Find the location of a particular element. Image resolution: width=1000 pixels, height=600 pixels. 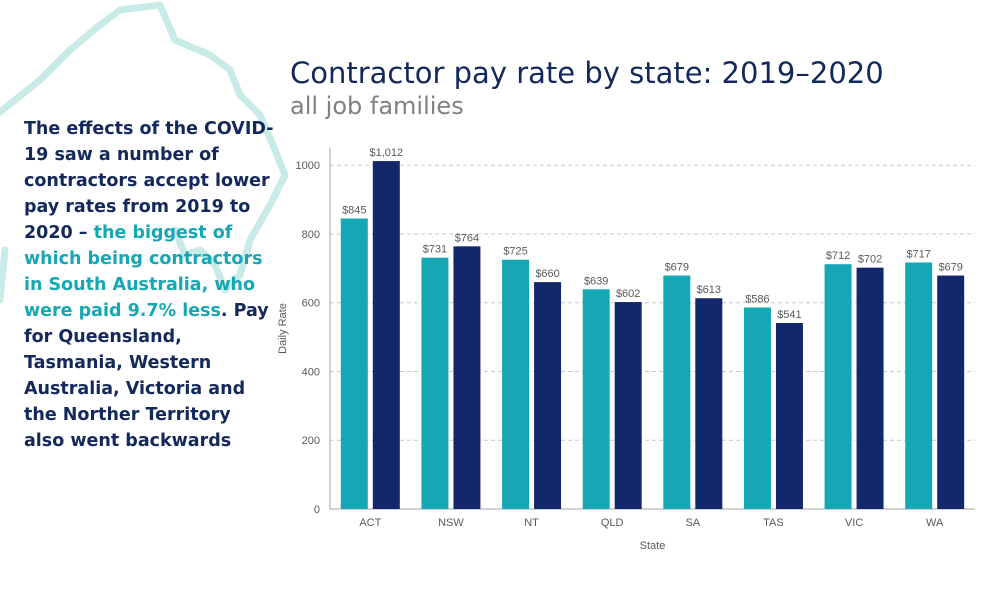

y-tick-label: 200 is located at coordinates (311, 441).